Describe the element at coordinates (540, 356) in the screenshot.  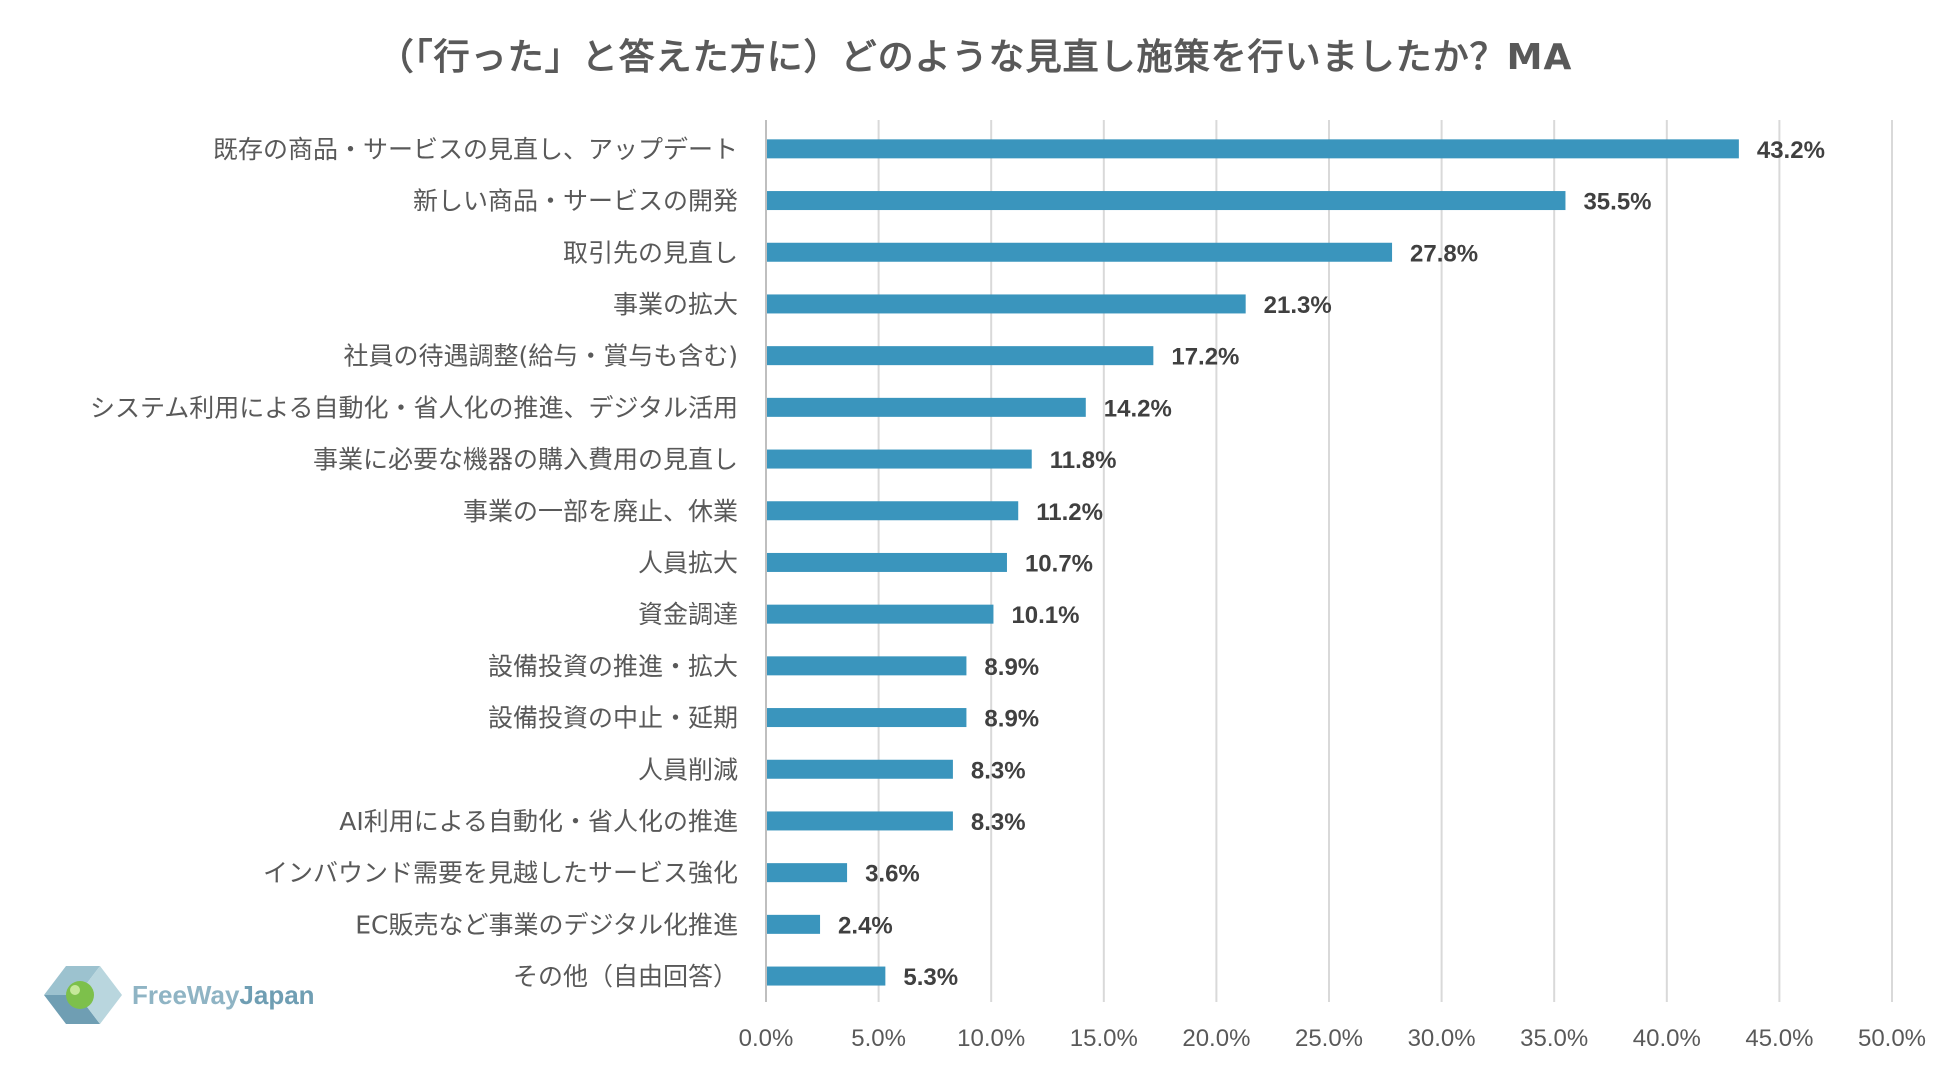
I see `category-label: 社員の待遇調整(給与・賞与も含む)` at that location.